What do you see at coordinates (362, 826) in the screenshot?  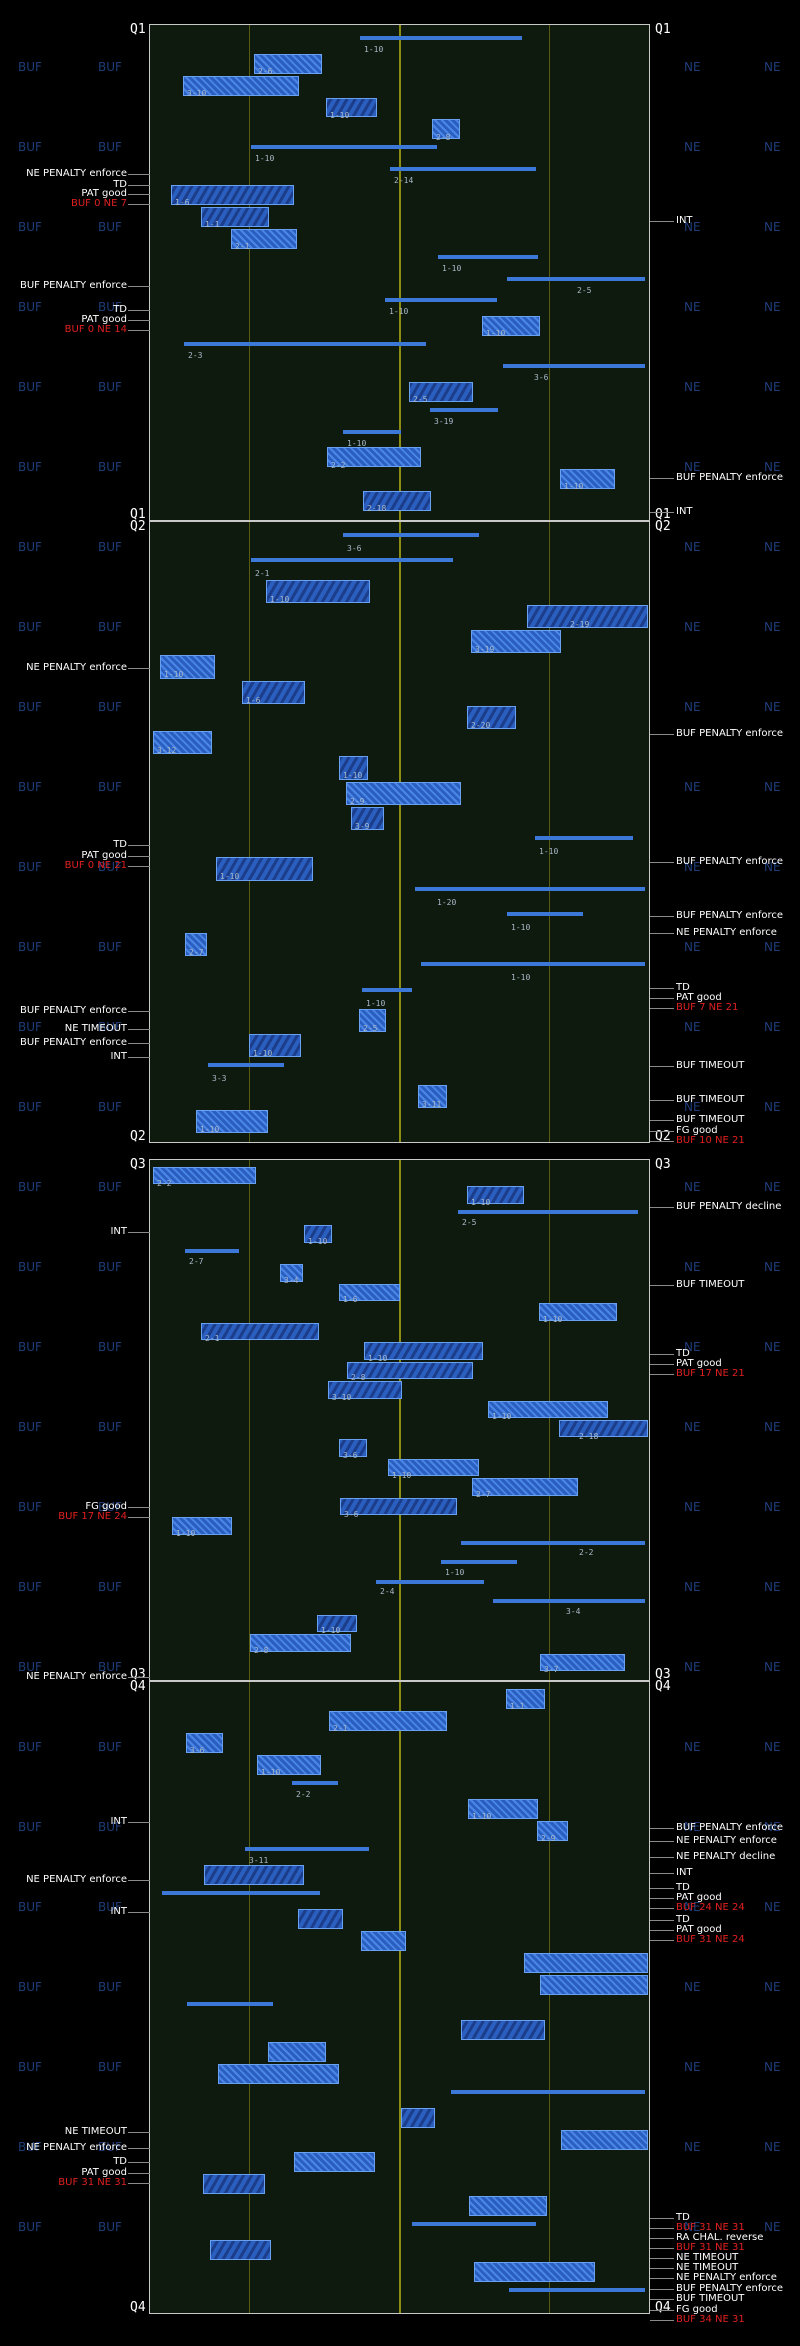 I see `down-label: 3-9` at bounding box center [362, 826].